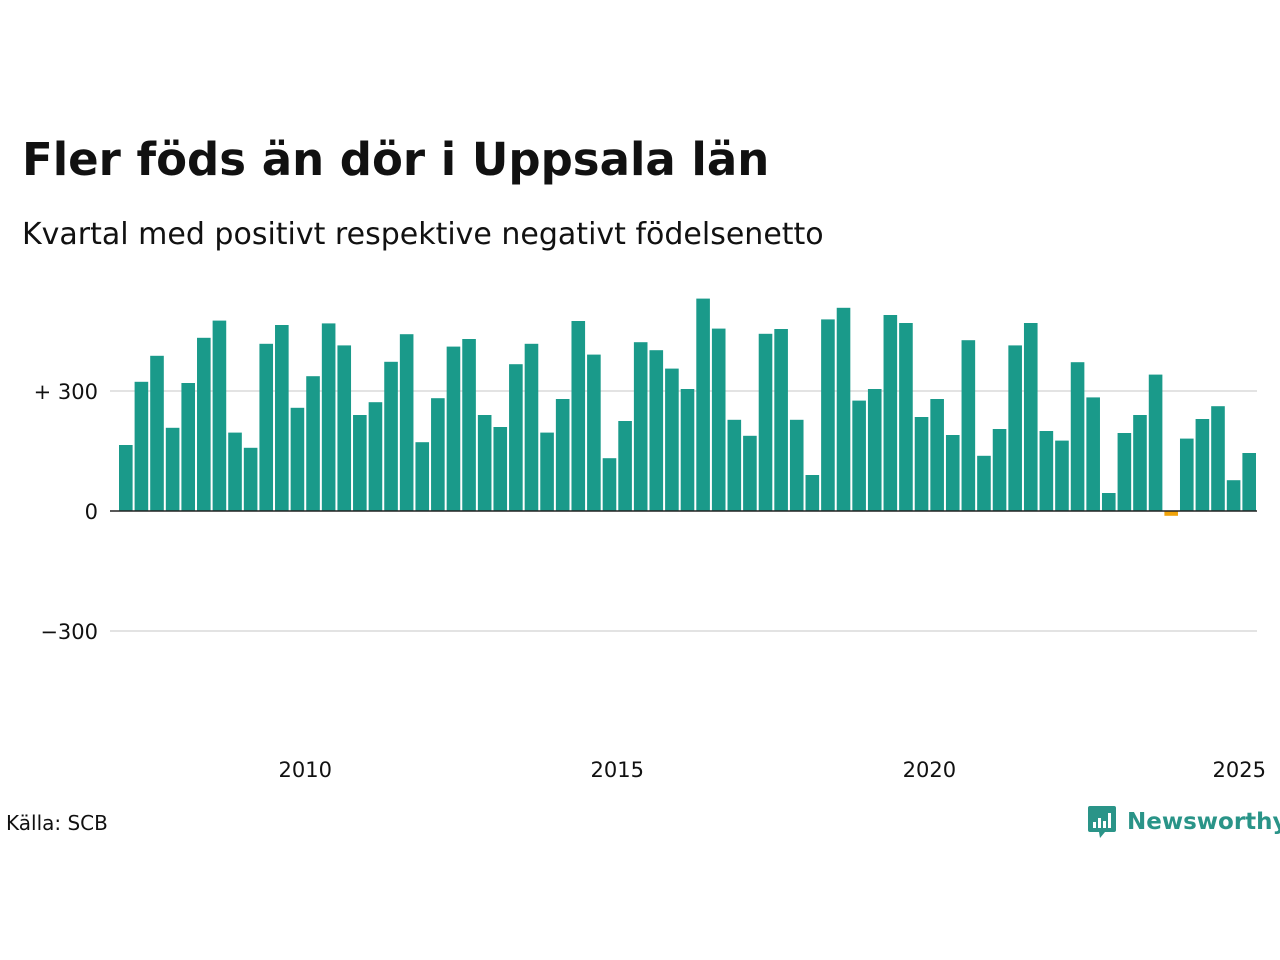 This screenshot has height=960, width=1280. I want to click on source-label: Källa: SCB, so click(57, 823).